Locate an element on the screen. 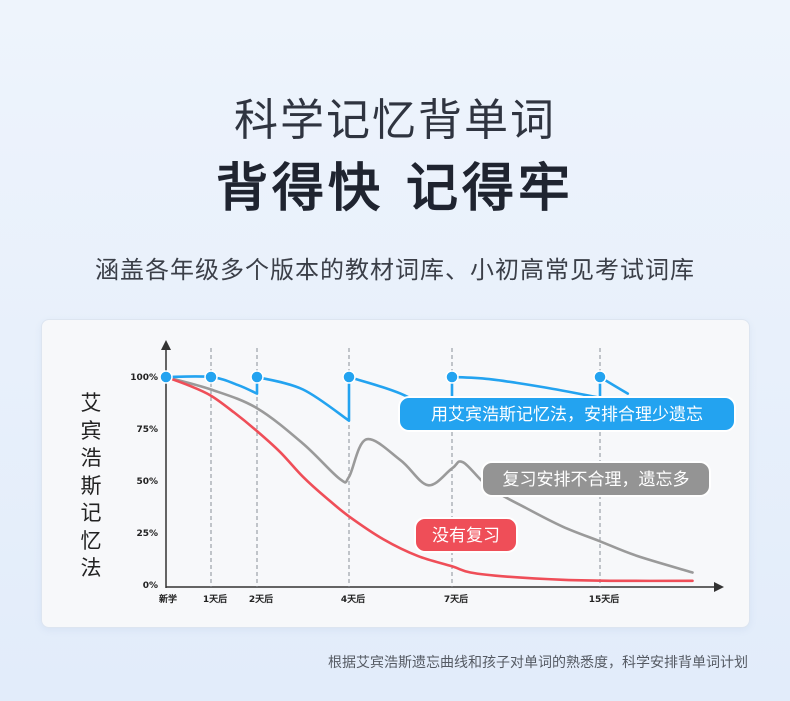 The width and height of the screenshot is (790, 701). chart-ylabel: 艾宾浩斯记忆法 is located at coordinates (91, 485).